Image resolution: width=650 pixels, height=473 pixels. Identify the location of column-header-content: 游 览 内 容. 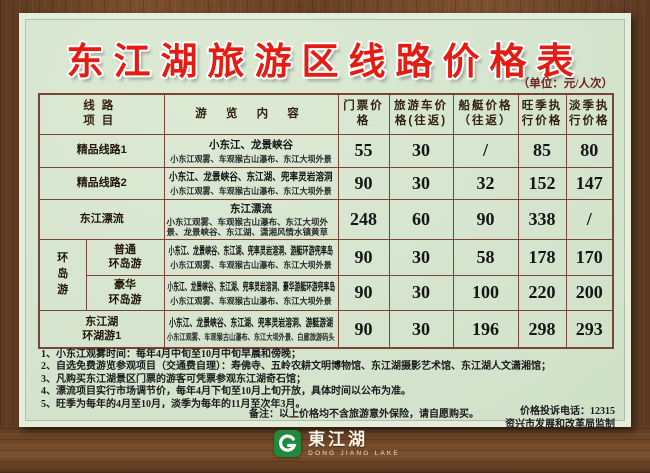
(251, 114).